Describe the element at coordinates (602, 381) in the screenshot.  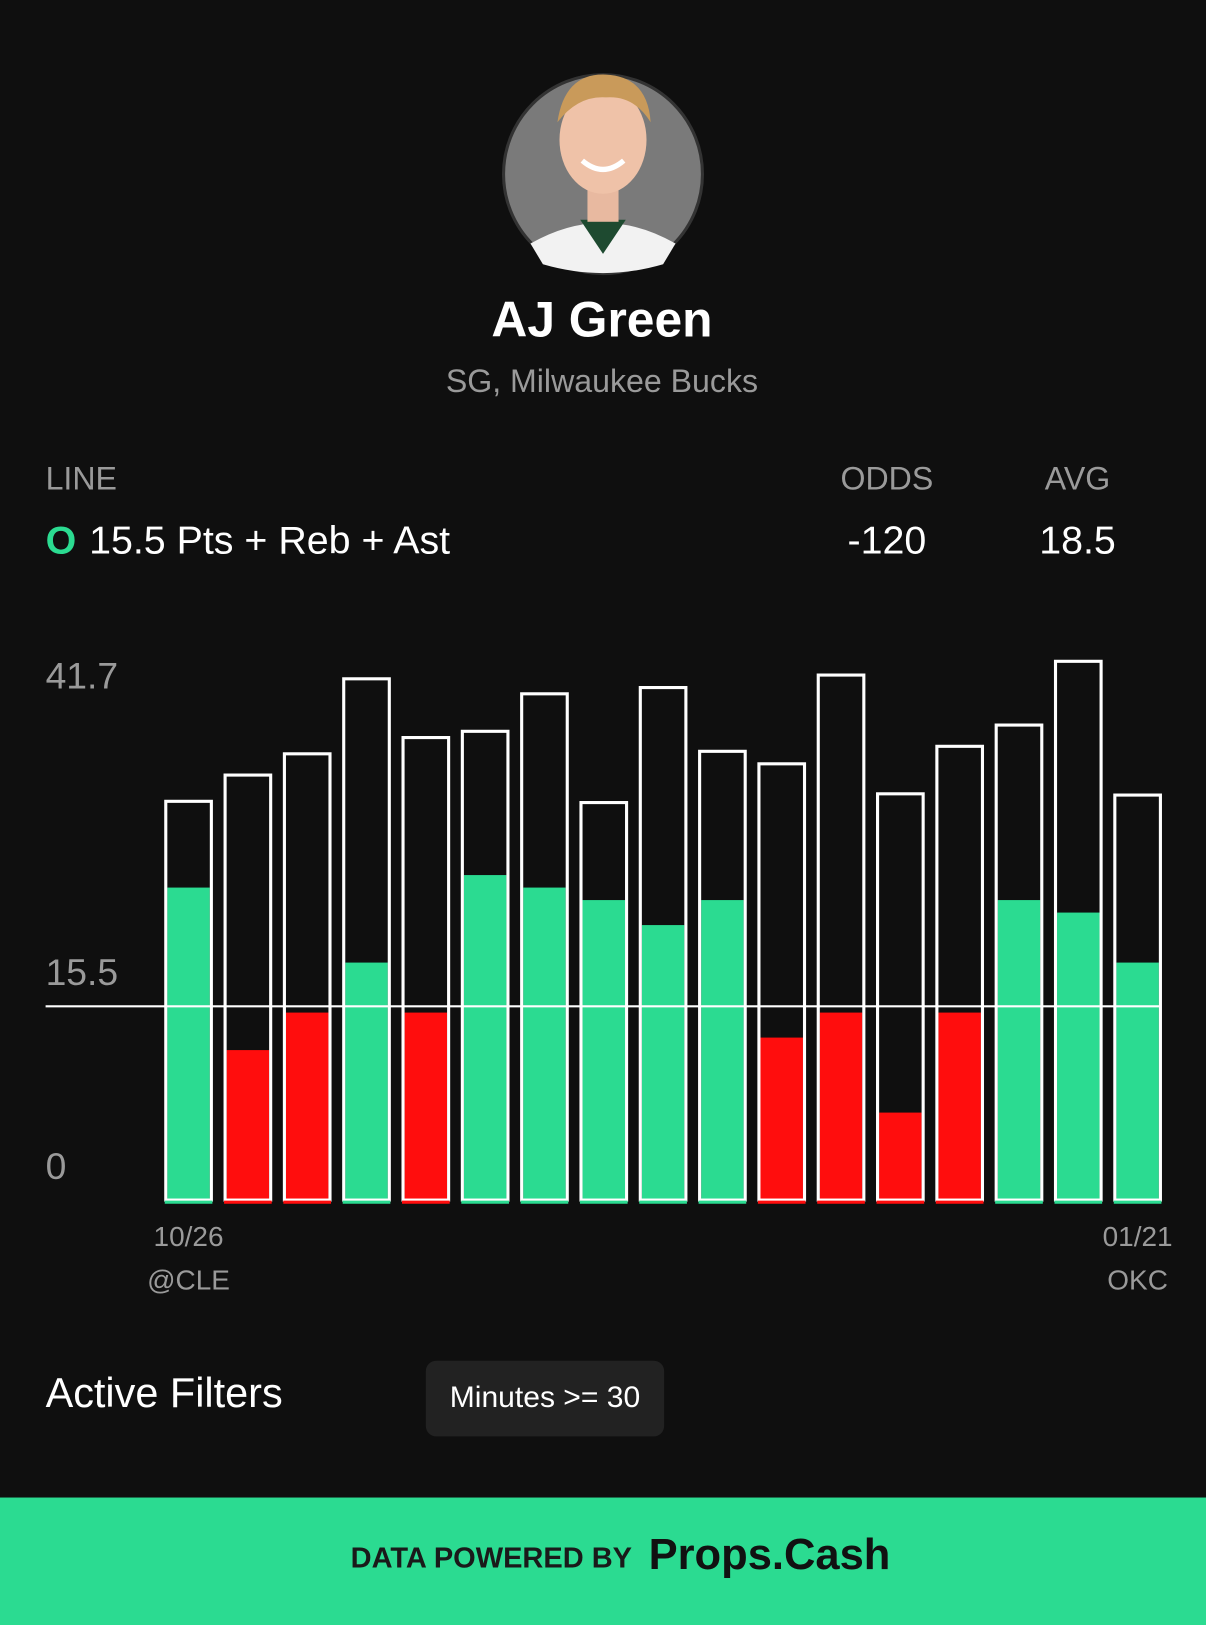
I see `player-team: SG, Milwaukee Bucks` at that location.